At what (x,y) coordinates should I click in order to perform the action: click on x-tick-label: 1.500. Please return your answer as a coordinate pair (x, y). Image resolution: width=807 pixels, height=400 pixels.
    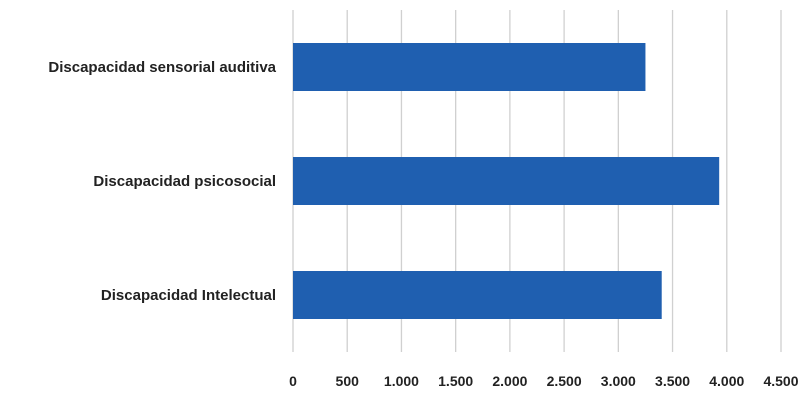
    Looking at the image, I should click on (455, 381).